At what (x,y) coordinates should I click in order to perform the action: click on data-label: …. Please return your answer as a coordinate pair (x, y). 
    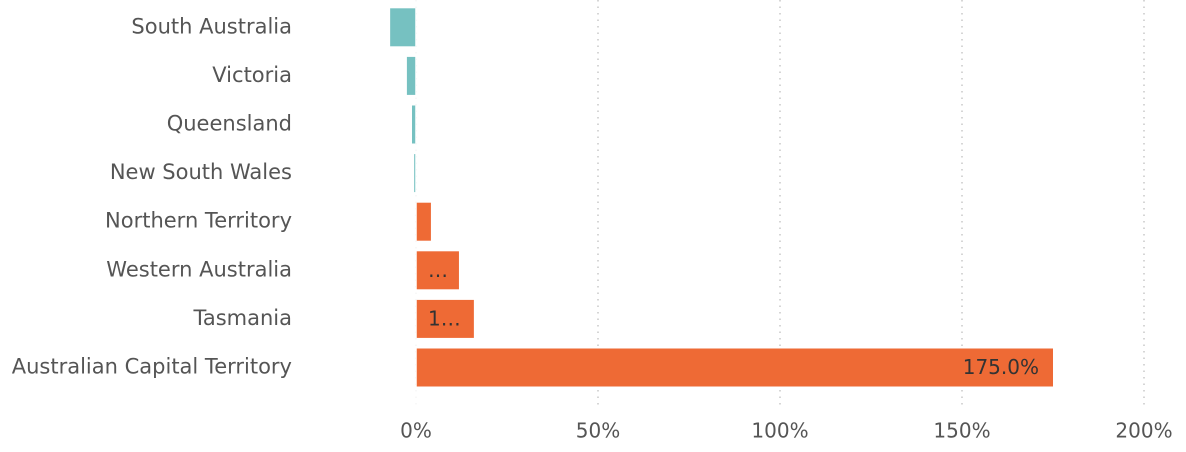
    Looking at the image, I should click on (438, 270).